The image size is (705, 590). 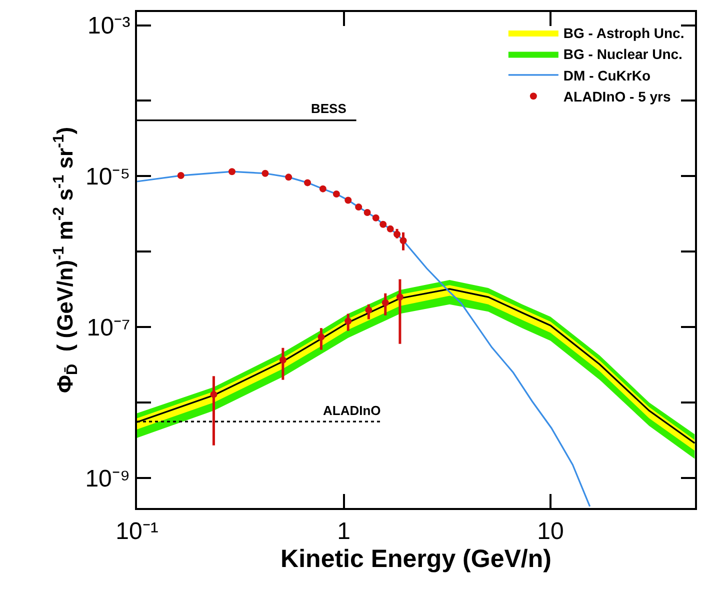 I want to click on annotation: BESS, so click(x=329, y=108).